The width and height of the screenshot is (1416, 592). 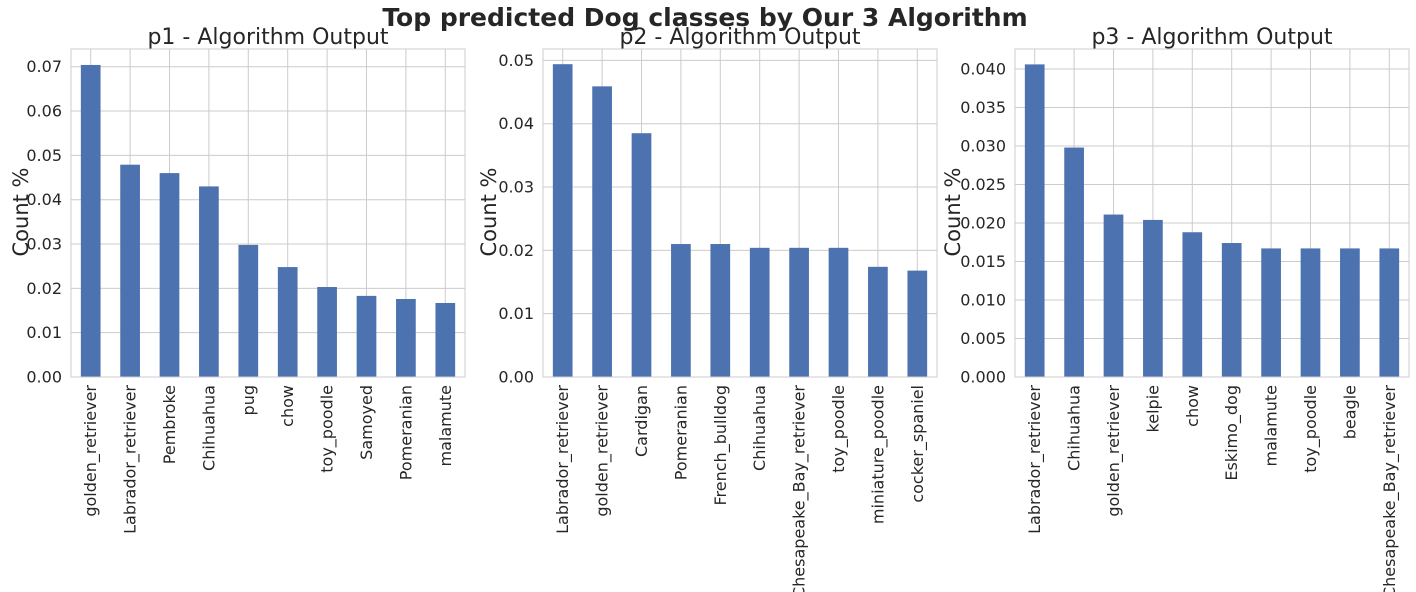 I want to click on panel-title: p2 - Algorithm Output, so click(x=739, y=37).